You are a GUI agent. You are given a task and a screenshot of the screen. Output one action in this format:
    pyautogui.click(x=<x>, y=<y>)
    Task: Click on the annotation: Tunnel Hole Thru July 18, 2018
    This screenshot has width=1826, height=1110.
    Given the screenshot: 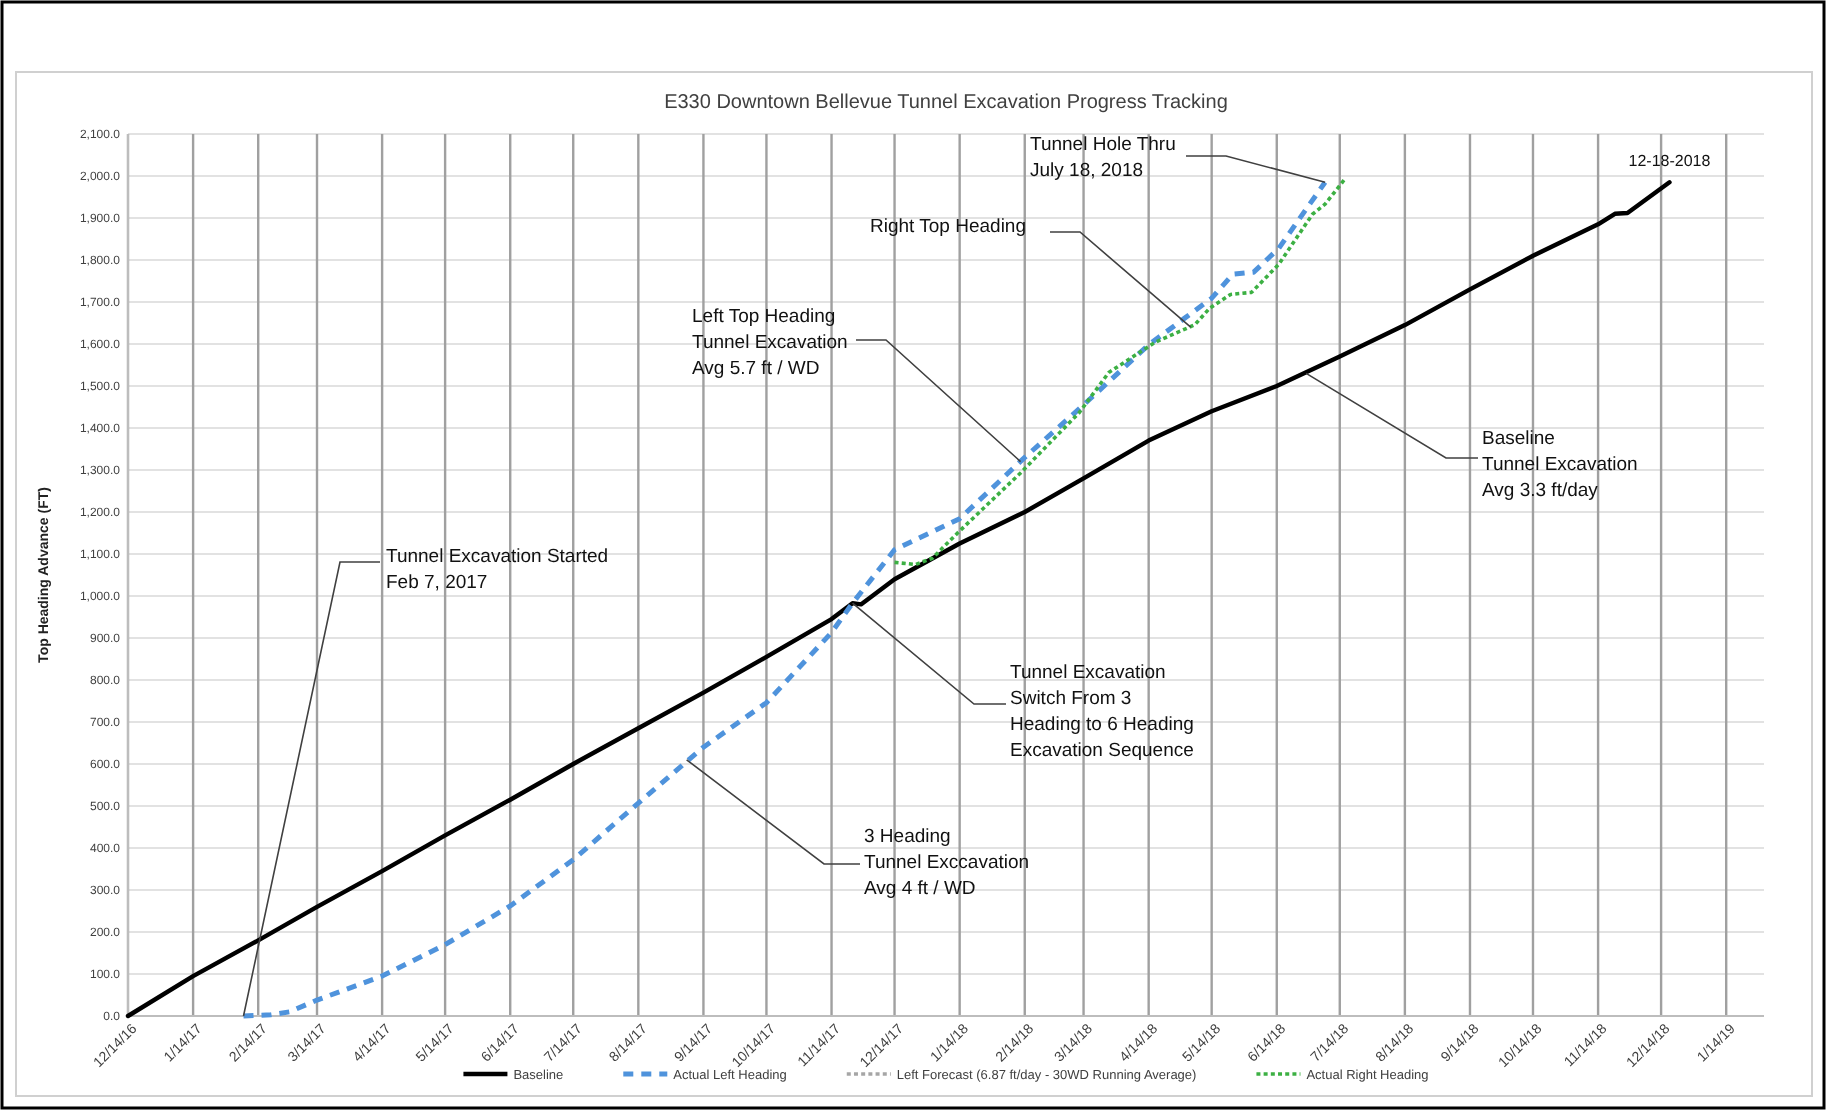 What is the action you would take?
    pyautogui.click(x=1103, y=158)
    